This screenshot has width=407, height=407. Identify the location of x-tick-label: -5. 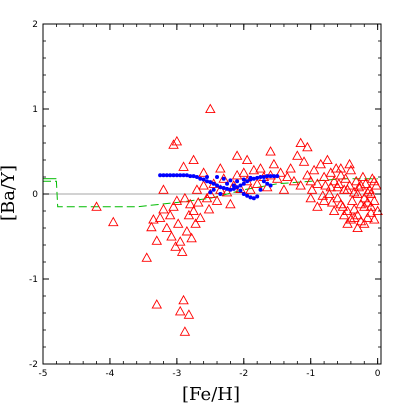
(43, 374).